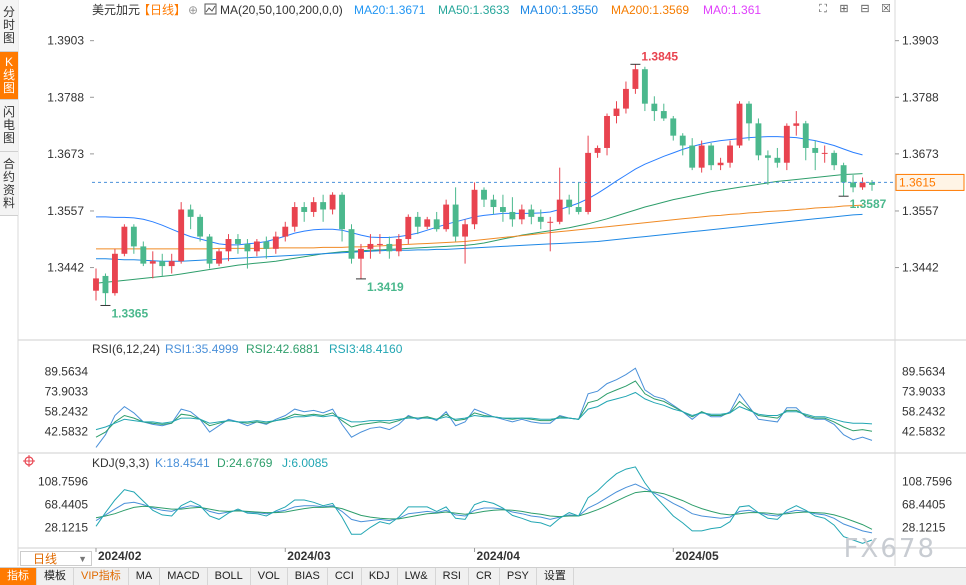 Image resolution: width=966 pixels, height=585 pixels. What do you see at coordinates (417, 576) in the screenshot?
I see `toolbar-item-10: LW&` at bounding box center [417, 576].